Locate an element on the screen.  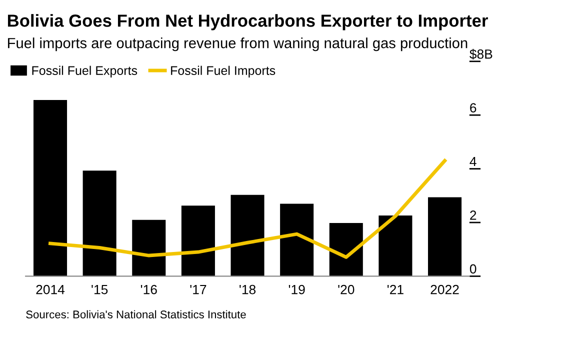
chart-subtitle: Fuel imports are outpacing revenue from waning natural gas production is located at coordinates (238, 45).